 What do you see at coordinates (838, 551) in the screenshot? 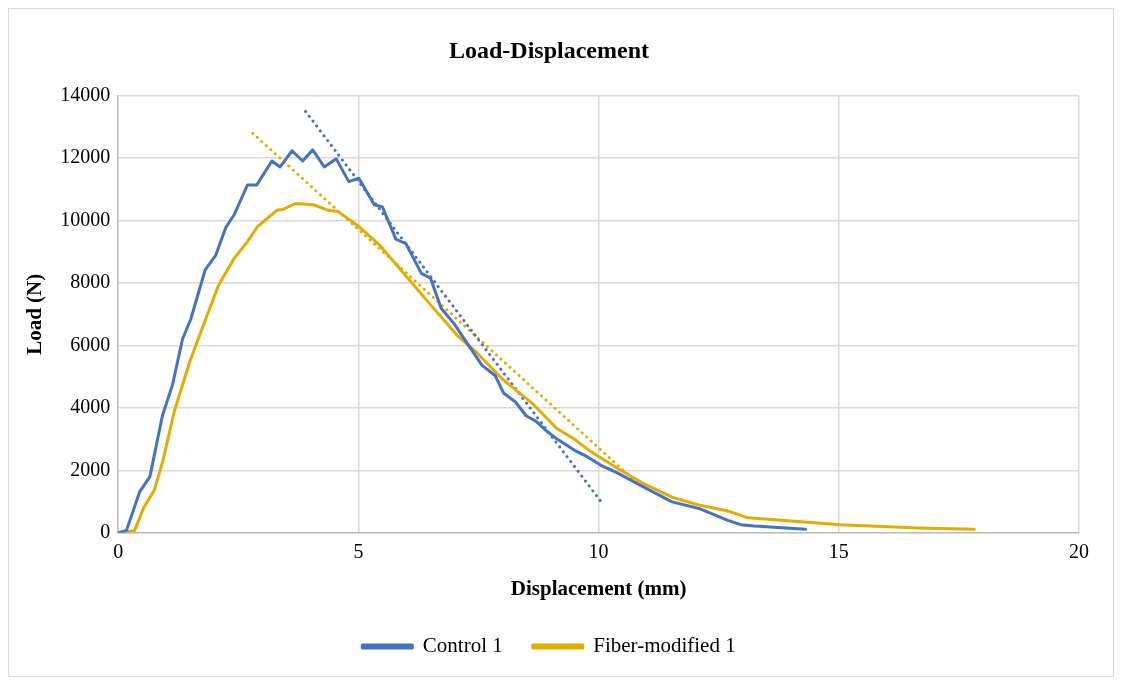
I see `x-tick-label: 15` at bounding box center [838, 551].